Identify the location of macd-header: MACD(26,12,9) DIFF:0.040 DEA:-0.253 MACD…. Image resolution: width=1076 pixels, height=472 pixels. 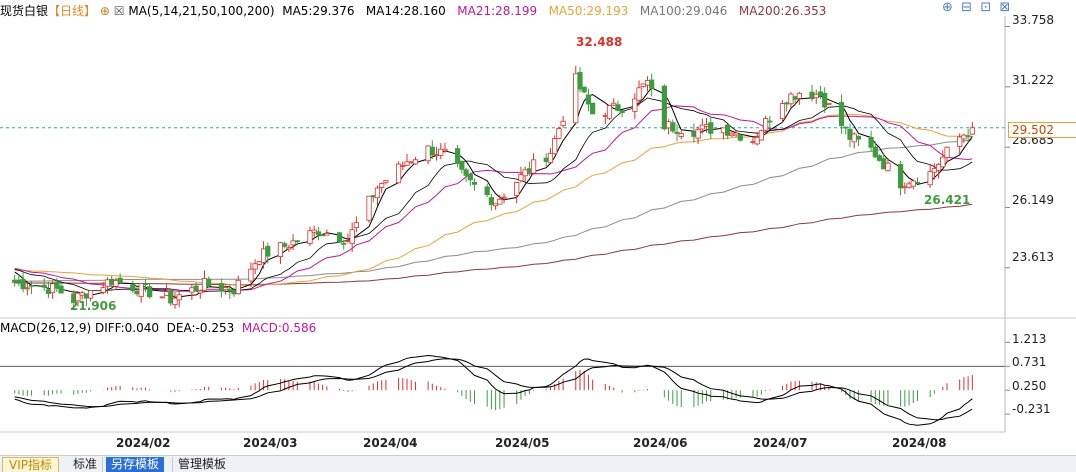
(158, 329).